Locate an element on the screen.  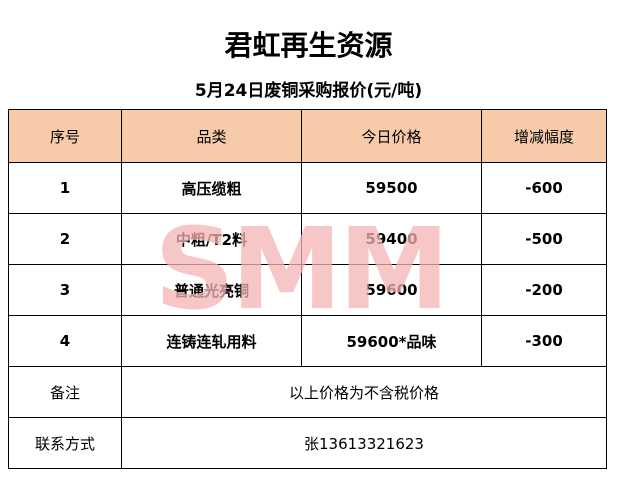
table-row: 2 中粗/T2料 59400 -500 is located at coordinates (307, 239).